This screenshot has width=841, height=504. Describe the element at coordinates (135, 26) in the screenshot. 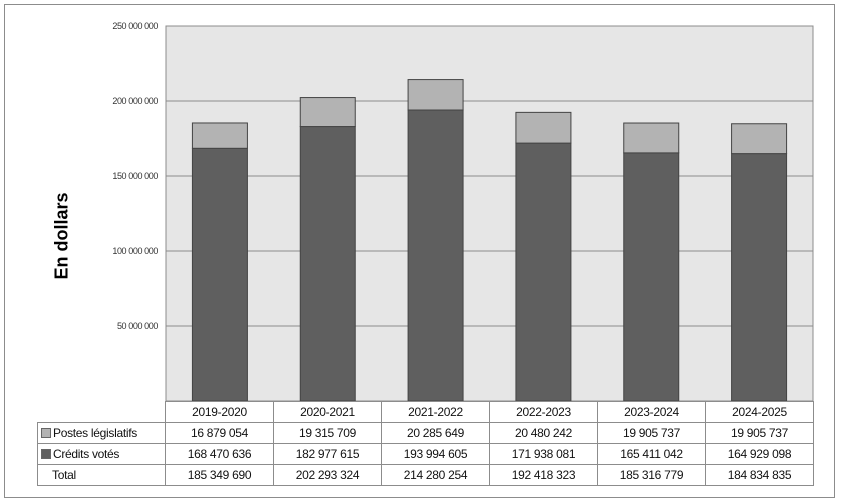

I see `y-tick-label: 250 000 000` at that location.